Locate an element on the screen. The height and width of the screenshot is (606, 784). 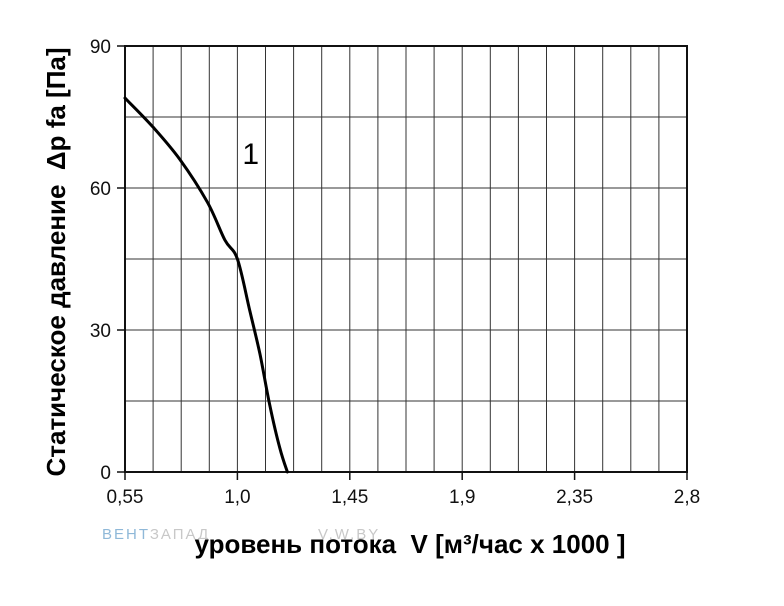
y-tick-label: 0 is located at coordinates (105, 473).